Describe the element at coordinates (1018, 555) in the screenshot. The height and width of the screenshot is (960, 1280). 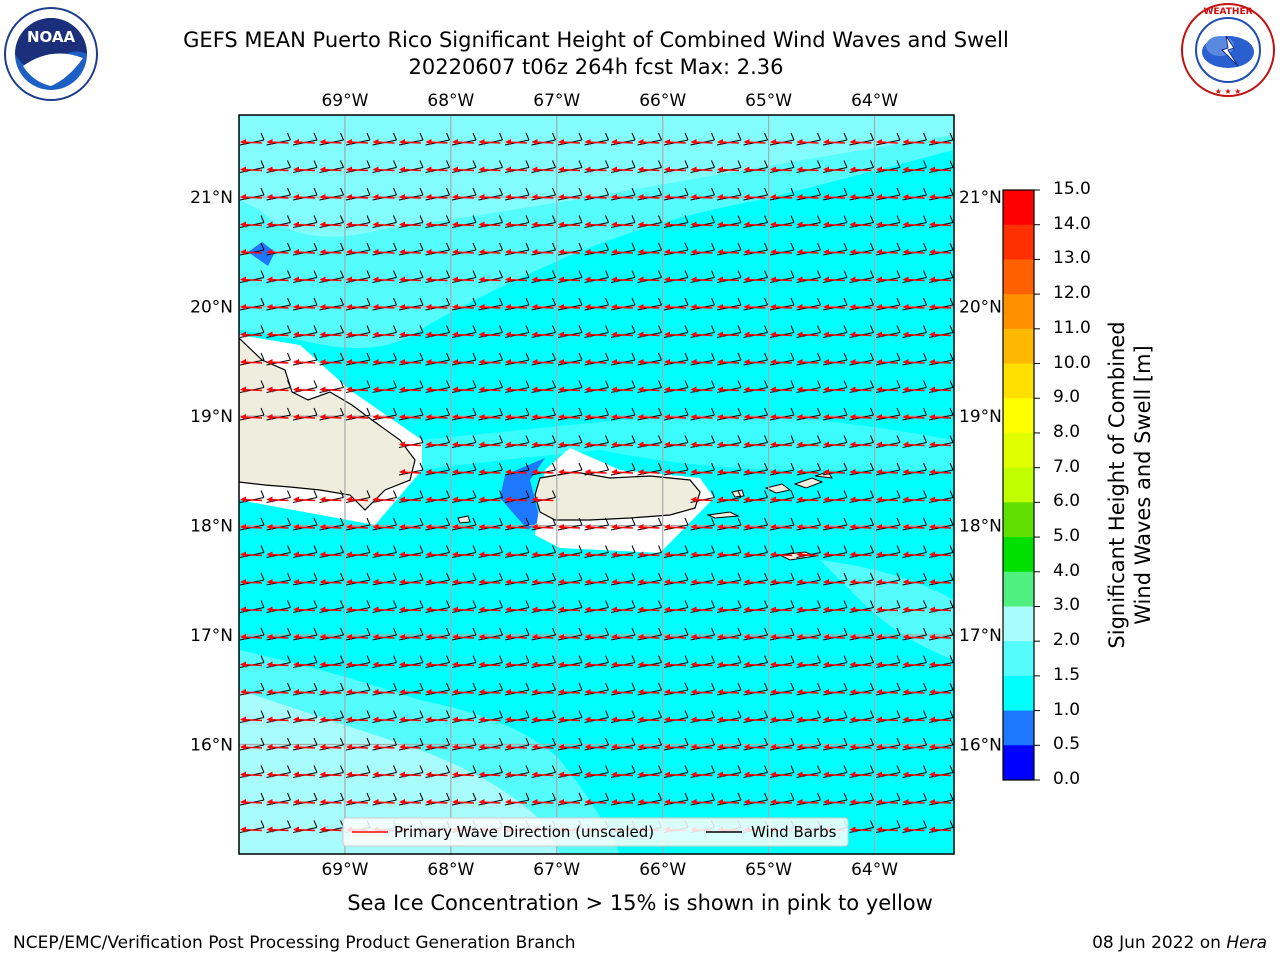
I see `colorbar-band` at that location.